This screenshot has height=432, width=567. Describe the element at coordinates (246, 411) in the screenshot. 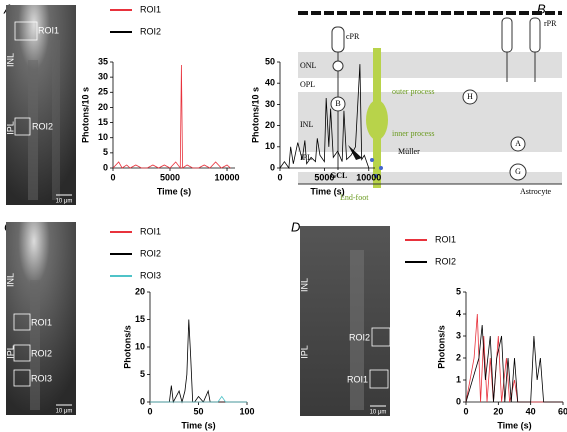

I see `x-tick-label: 100` at that location.